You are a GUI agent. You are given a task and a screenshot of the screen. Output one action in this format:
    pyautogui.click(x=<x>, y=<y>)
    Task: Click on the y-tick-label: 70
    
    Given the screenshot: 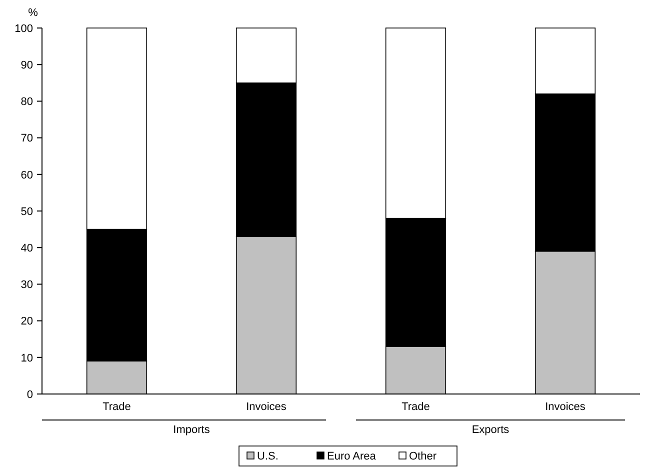 What is the action you would take?
    pyautogui.click(x=26, y=138)
    